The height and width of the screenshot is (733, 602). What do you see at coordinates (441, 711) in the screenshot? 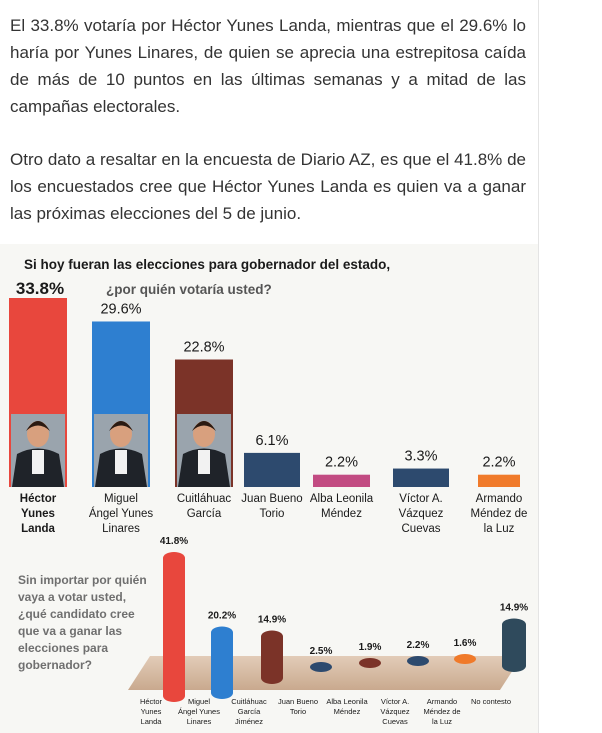
I see `chart2-category-label: Méndez de` at bounding box center [441, 711].